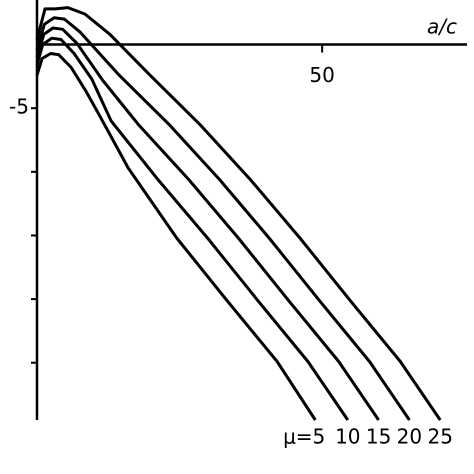 This screenshot has height=474, width=474. What do you see at coordinates (439, 437) in the screenshot?
I see `series-label: 25` at bounding box center [439, 437].